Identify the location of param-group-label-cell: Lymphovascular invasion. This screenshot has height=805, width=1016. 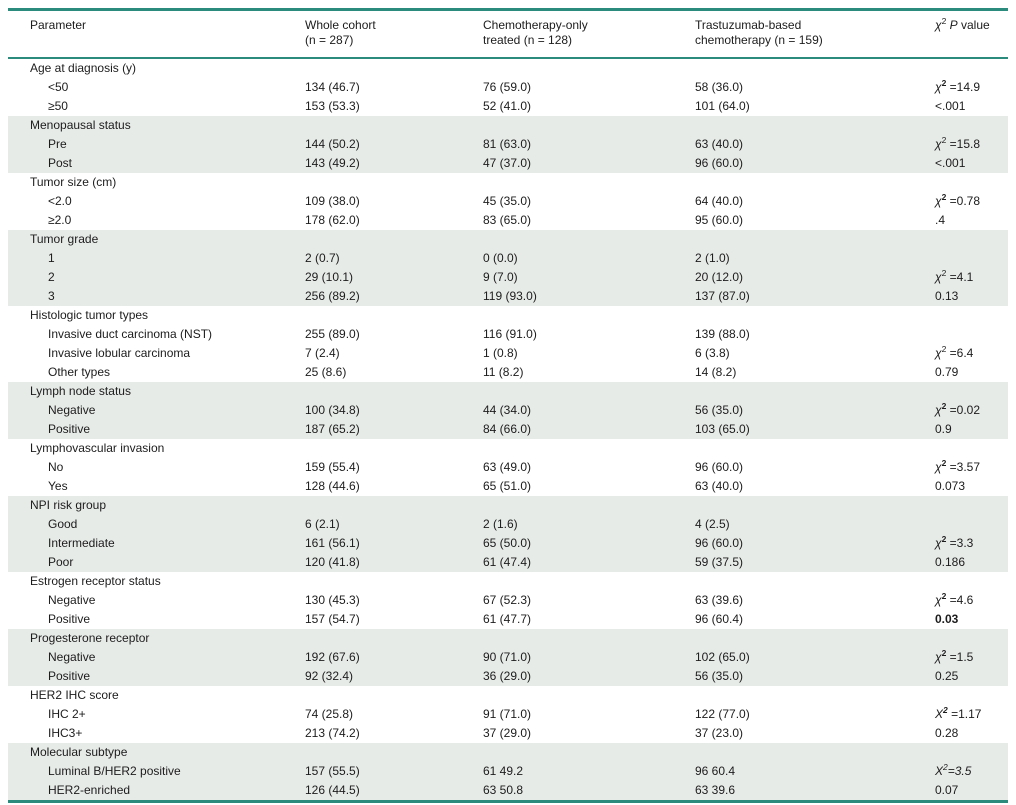
(156, 448).